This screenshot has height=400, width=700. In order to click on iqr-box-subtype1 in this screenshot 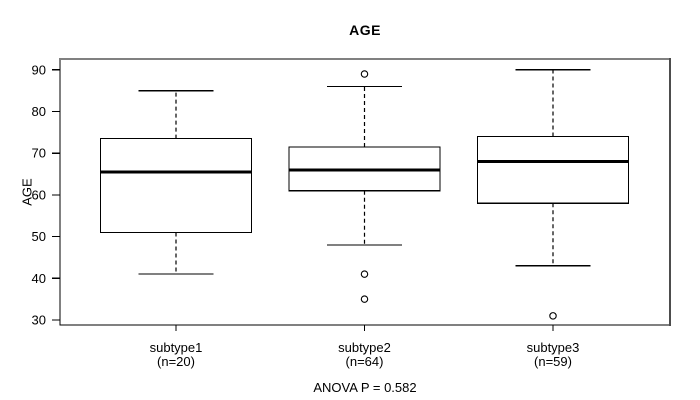, I will do `click(176, 186)`.